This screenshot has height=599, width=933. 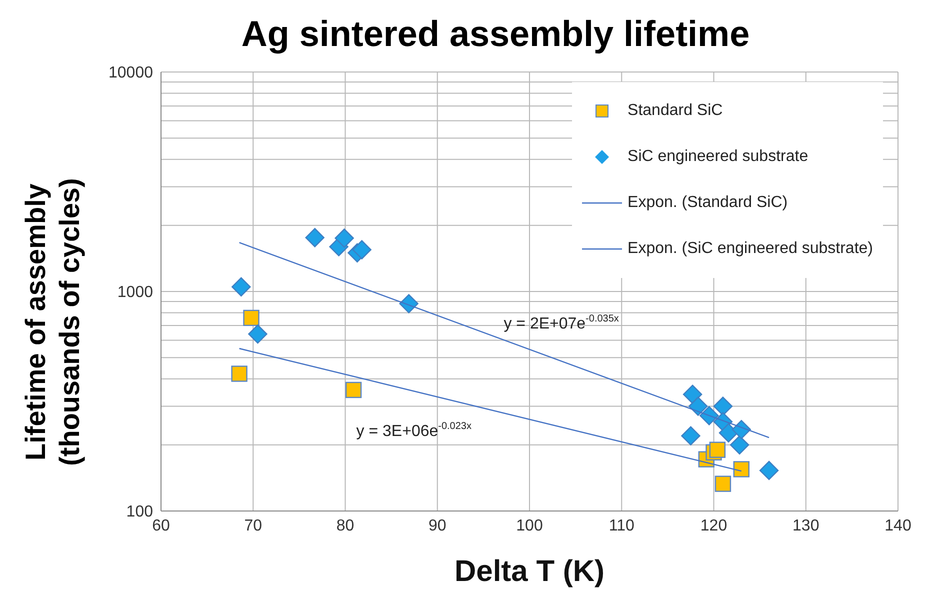 What do you see at coordinates (253, 525) in the screenshot?
I see `x-tick-label: 70` at bounding box center [253, 525].